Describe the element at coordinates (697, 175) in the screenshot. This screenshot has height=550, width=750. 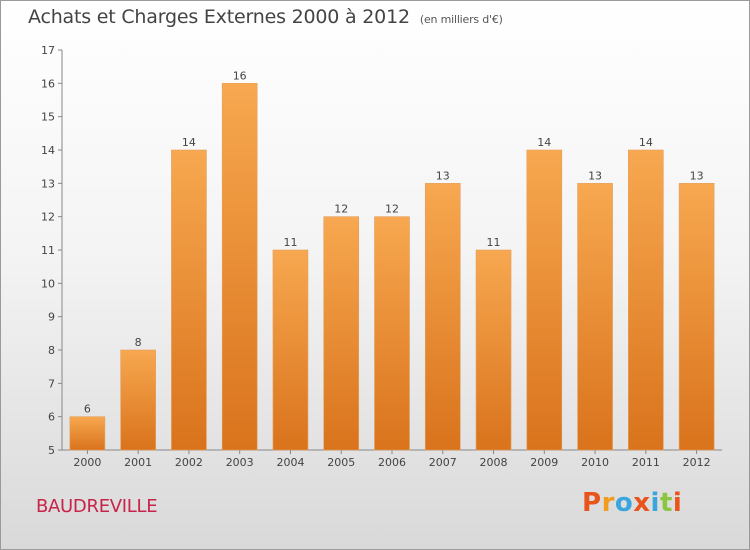
I see `data-label-2012: 13` at that location.